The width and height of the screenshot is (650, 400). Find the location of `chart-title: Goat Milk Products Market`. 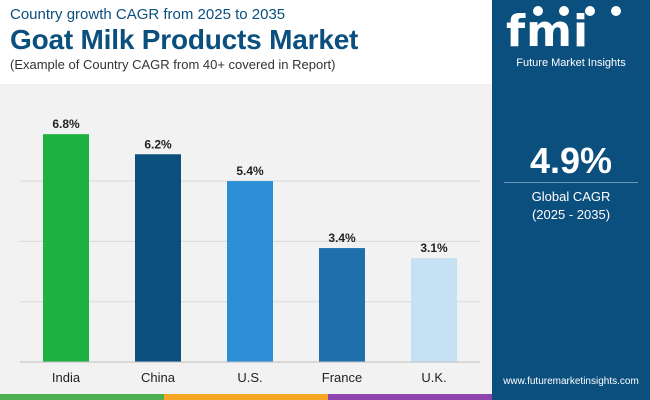

chart-title: Goat Milk Products Market is located at coordinates (184, 39).